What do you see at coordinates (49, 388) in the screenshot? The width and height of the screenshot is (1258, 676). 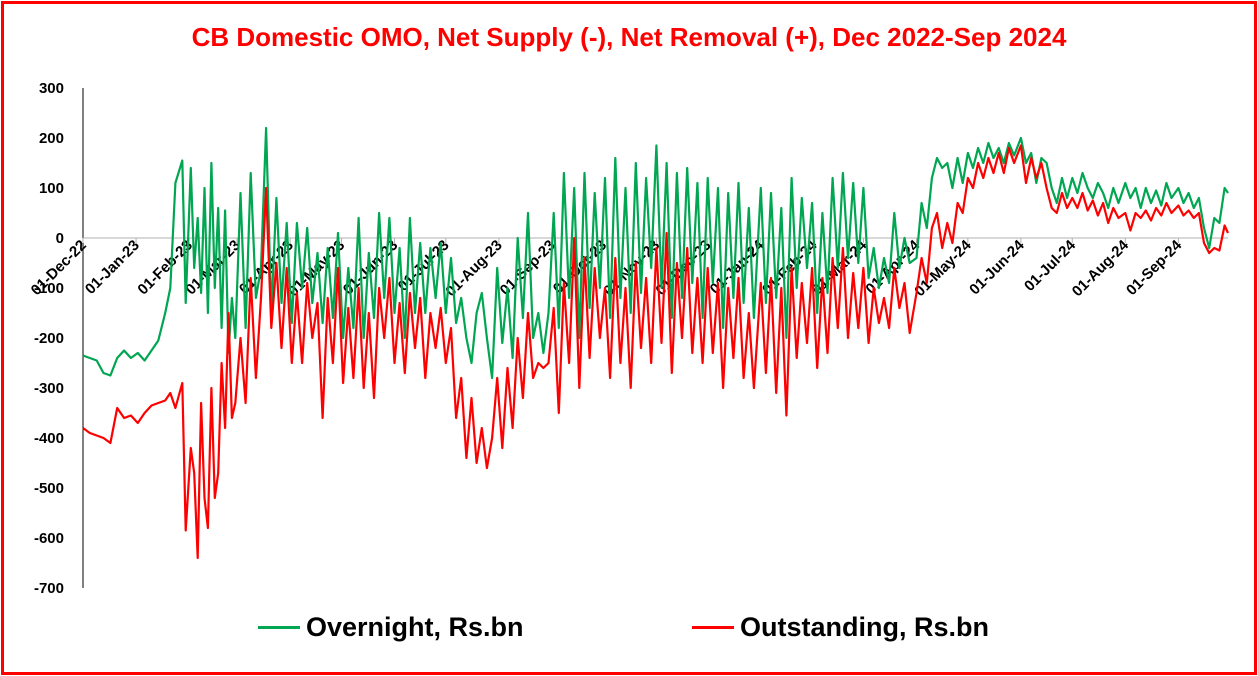 I see `y-tick-label: -300` at bounding box center [49, 388].